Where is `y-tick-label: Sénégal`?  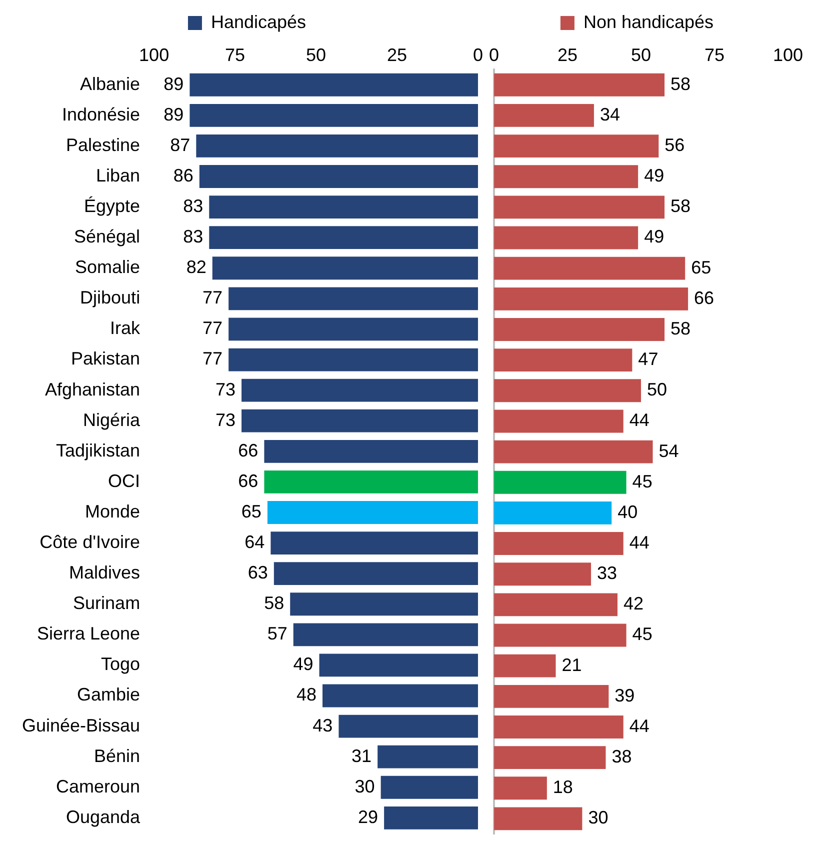
y-tick-label: Sénégal is located at coordinates (107, 236).